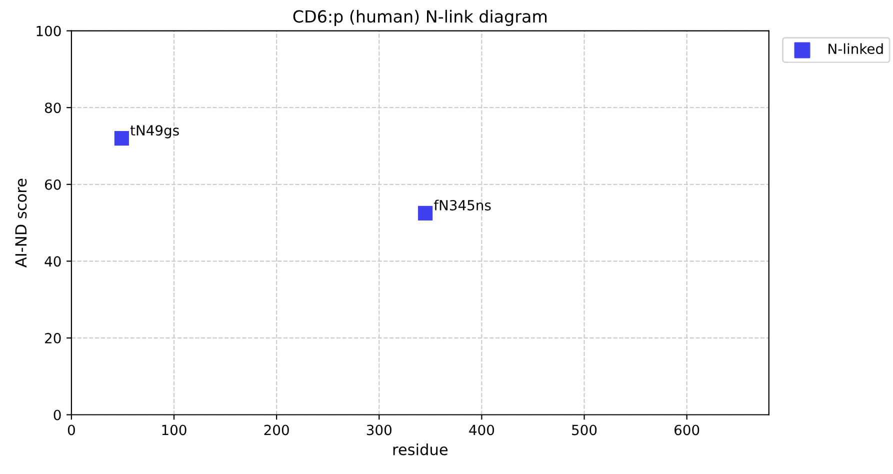  Describe the element at coordinates (57, 415) in the screenshot. I see `y-tick-label: 0` at that location.